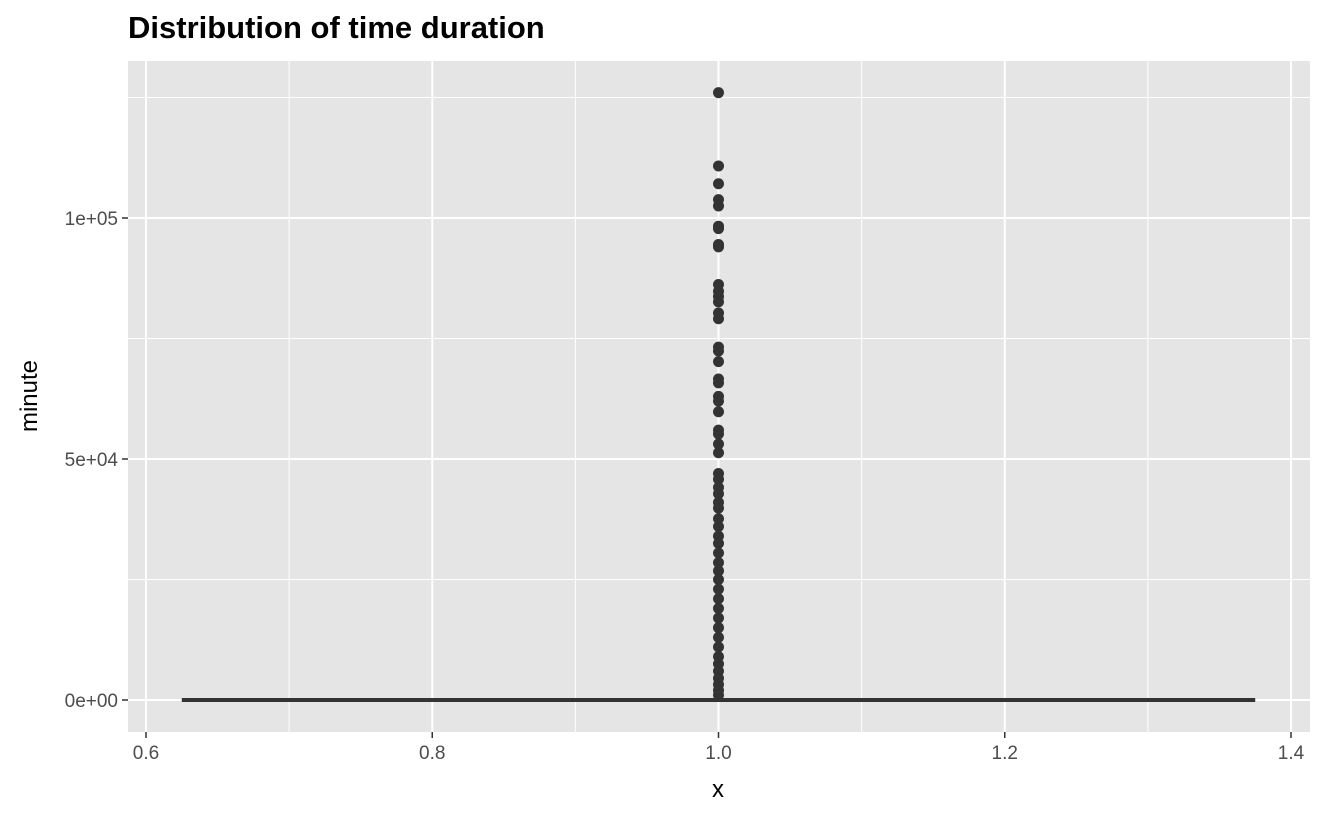 This screenshot has width=1324, height=818. Describe the element at coordinates (91, 219) in the screenshot. I see `y-tick-label: 1e+05` at that location.